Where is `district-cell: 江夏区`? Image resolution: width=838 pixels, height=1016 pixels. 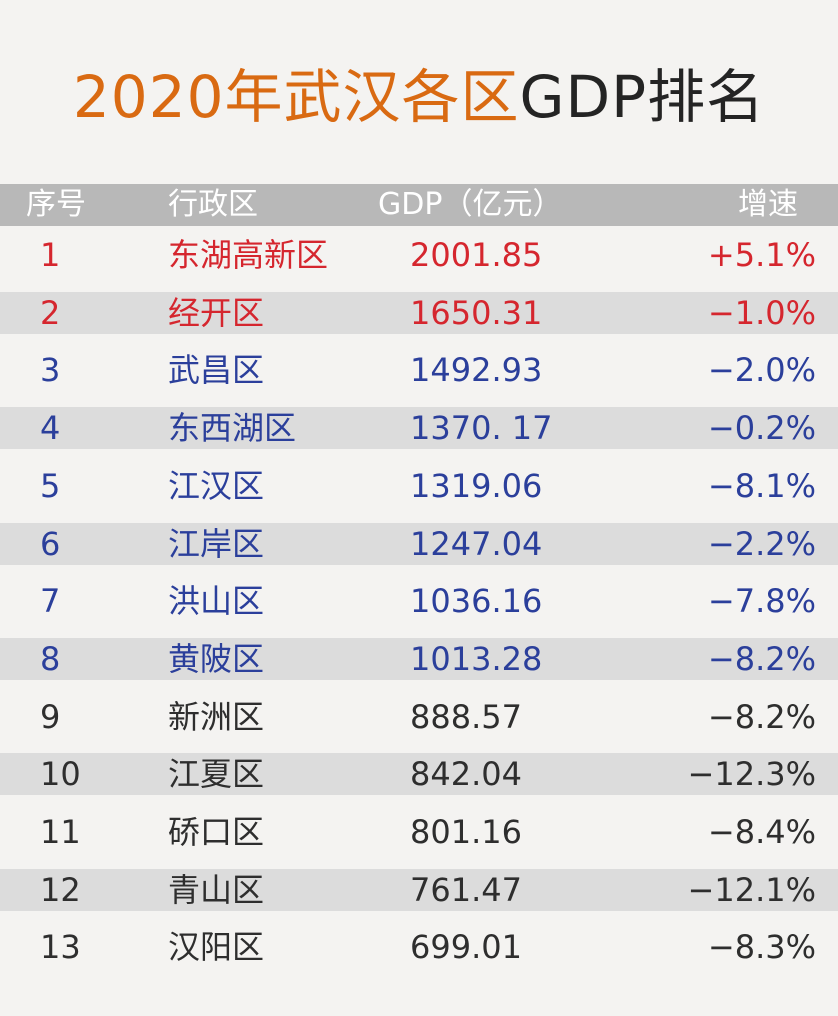
district-cell: 江夏区 is located at coordinates (216, 774).